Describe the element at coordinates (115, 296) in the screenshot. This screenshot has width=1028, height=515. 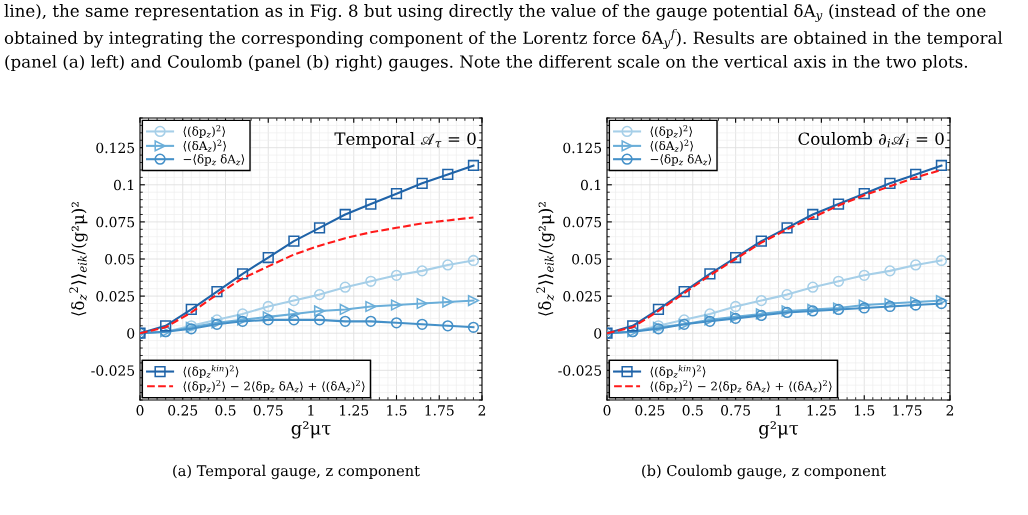
I see `y-tick-label: 0.025` at that location.